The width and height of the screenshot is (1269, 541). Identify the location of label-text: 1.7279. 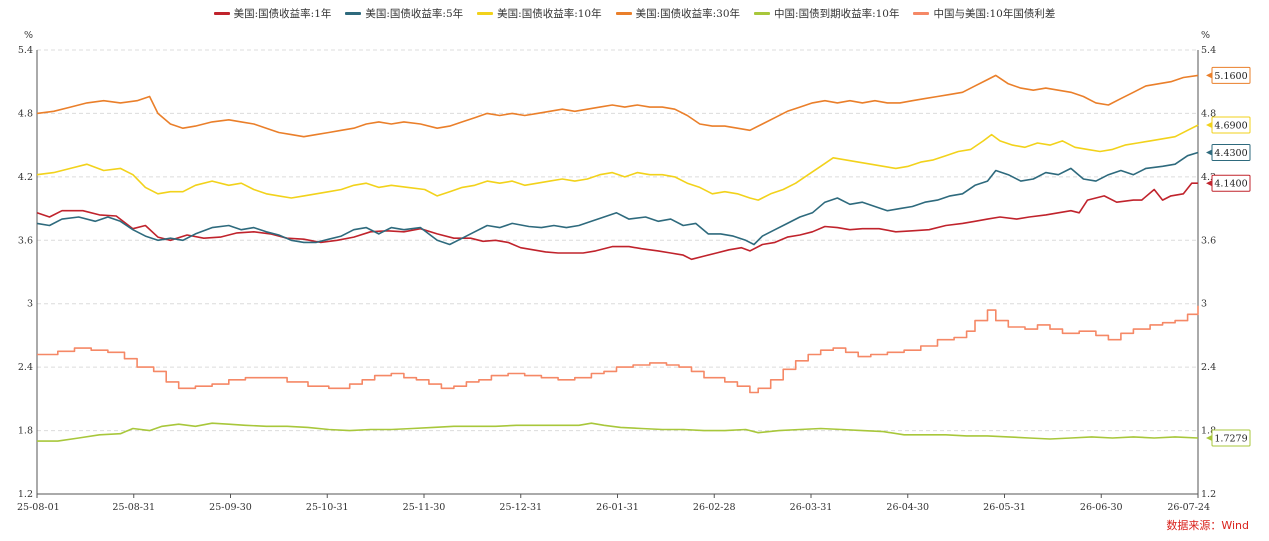
(1230, 438).